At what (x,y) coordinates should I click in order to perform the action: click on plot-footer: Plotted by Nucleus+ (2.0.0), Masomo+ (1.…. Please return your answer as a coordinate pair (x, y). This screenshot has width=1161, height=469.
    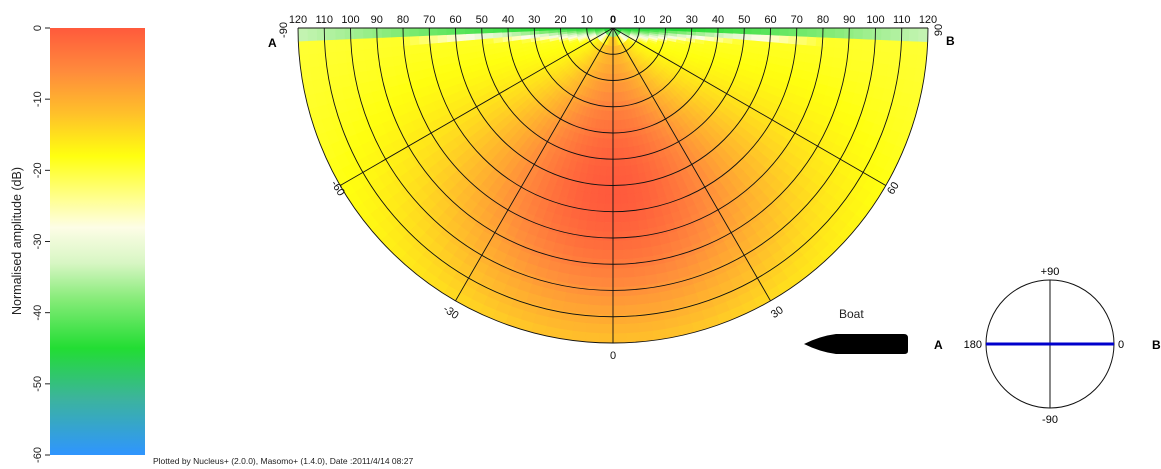
    Looking at the image, I should click on (283, 461).